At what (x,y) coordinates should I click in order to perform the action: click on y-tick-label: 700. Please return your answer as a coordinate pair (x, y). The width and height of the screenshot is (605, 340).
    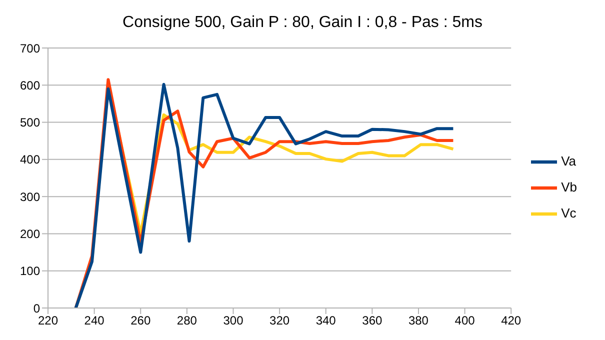
    Looking at the image, I should click on (30, 48).